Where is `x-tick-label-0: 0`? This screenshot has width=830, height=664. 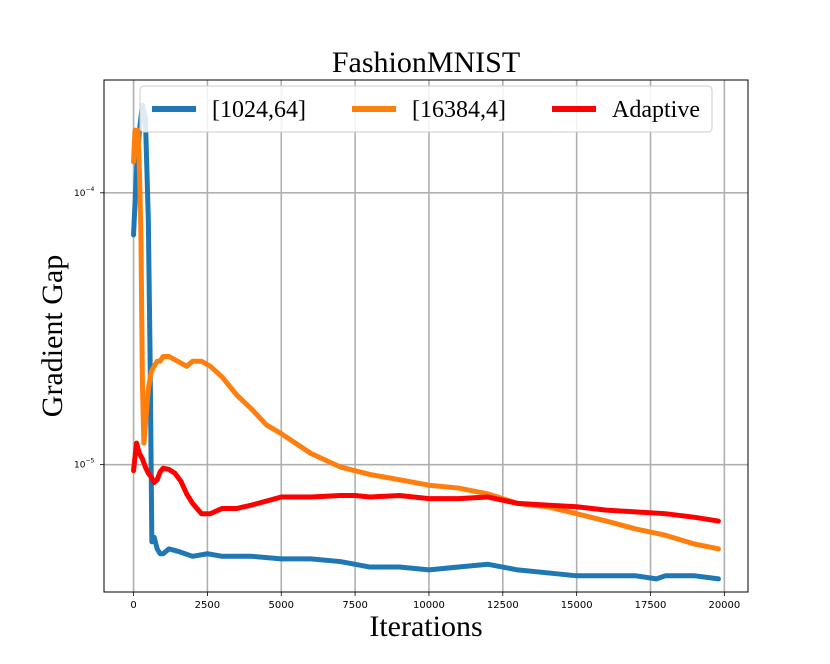 x-tick-label-0: 0 is located at coordinates (133, 605).